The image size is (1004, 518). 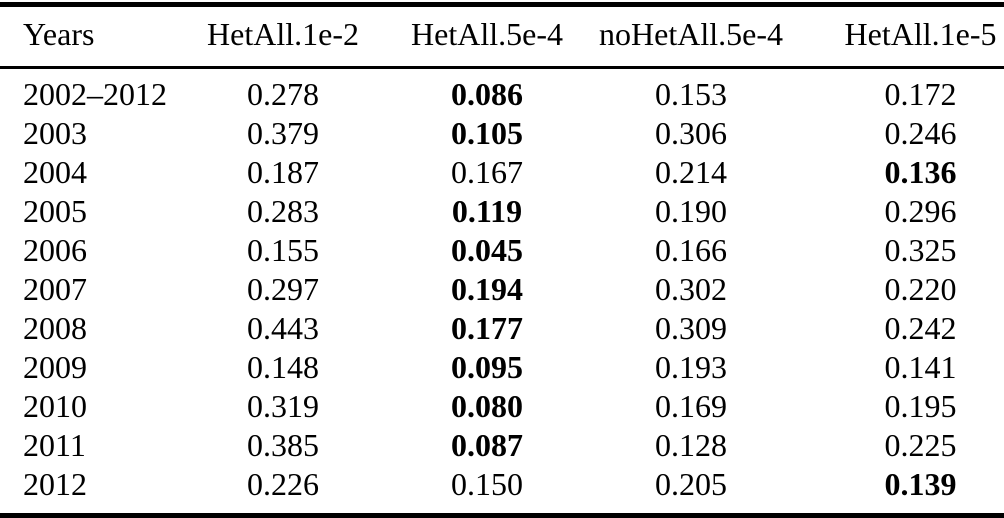 What do you see at coordinates (55, 211) in the screenshot?
I see `year-cell: 2005` at bounding box center [55, 211].